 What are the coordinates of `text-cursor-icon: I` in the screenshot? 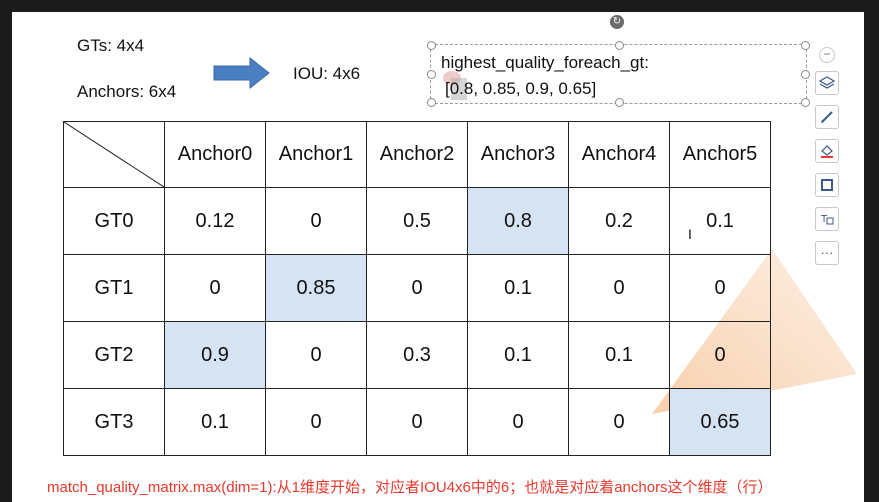 It's located at (690, 234).